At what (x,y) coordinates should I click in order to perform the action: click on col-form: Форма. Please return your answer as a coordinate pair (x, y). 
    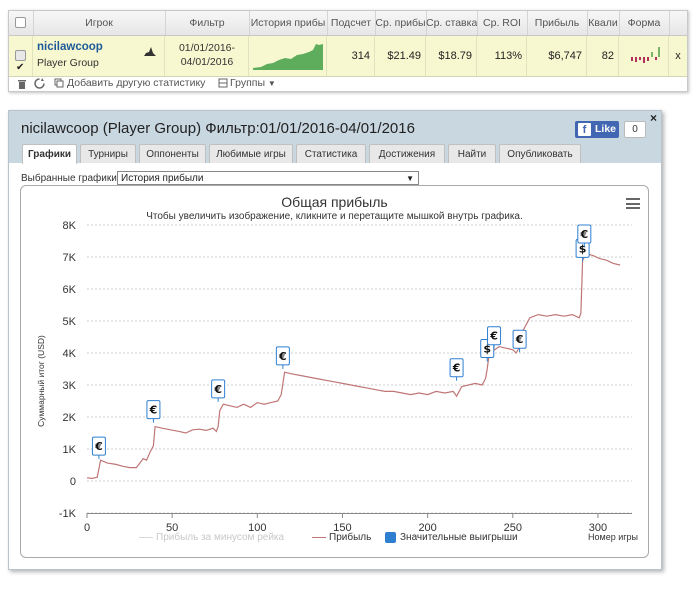
    Looking at the image, I should click on (644, 23).